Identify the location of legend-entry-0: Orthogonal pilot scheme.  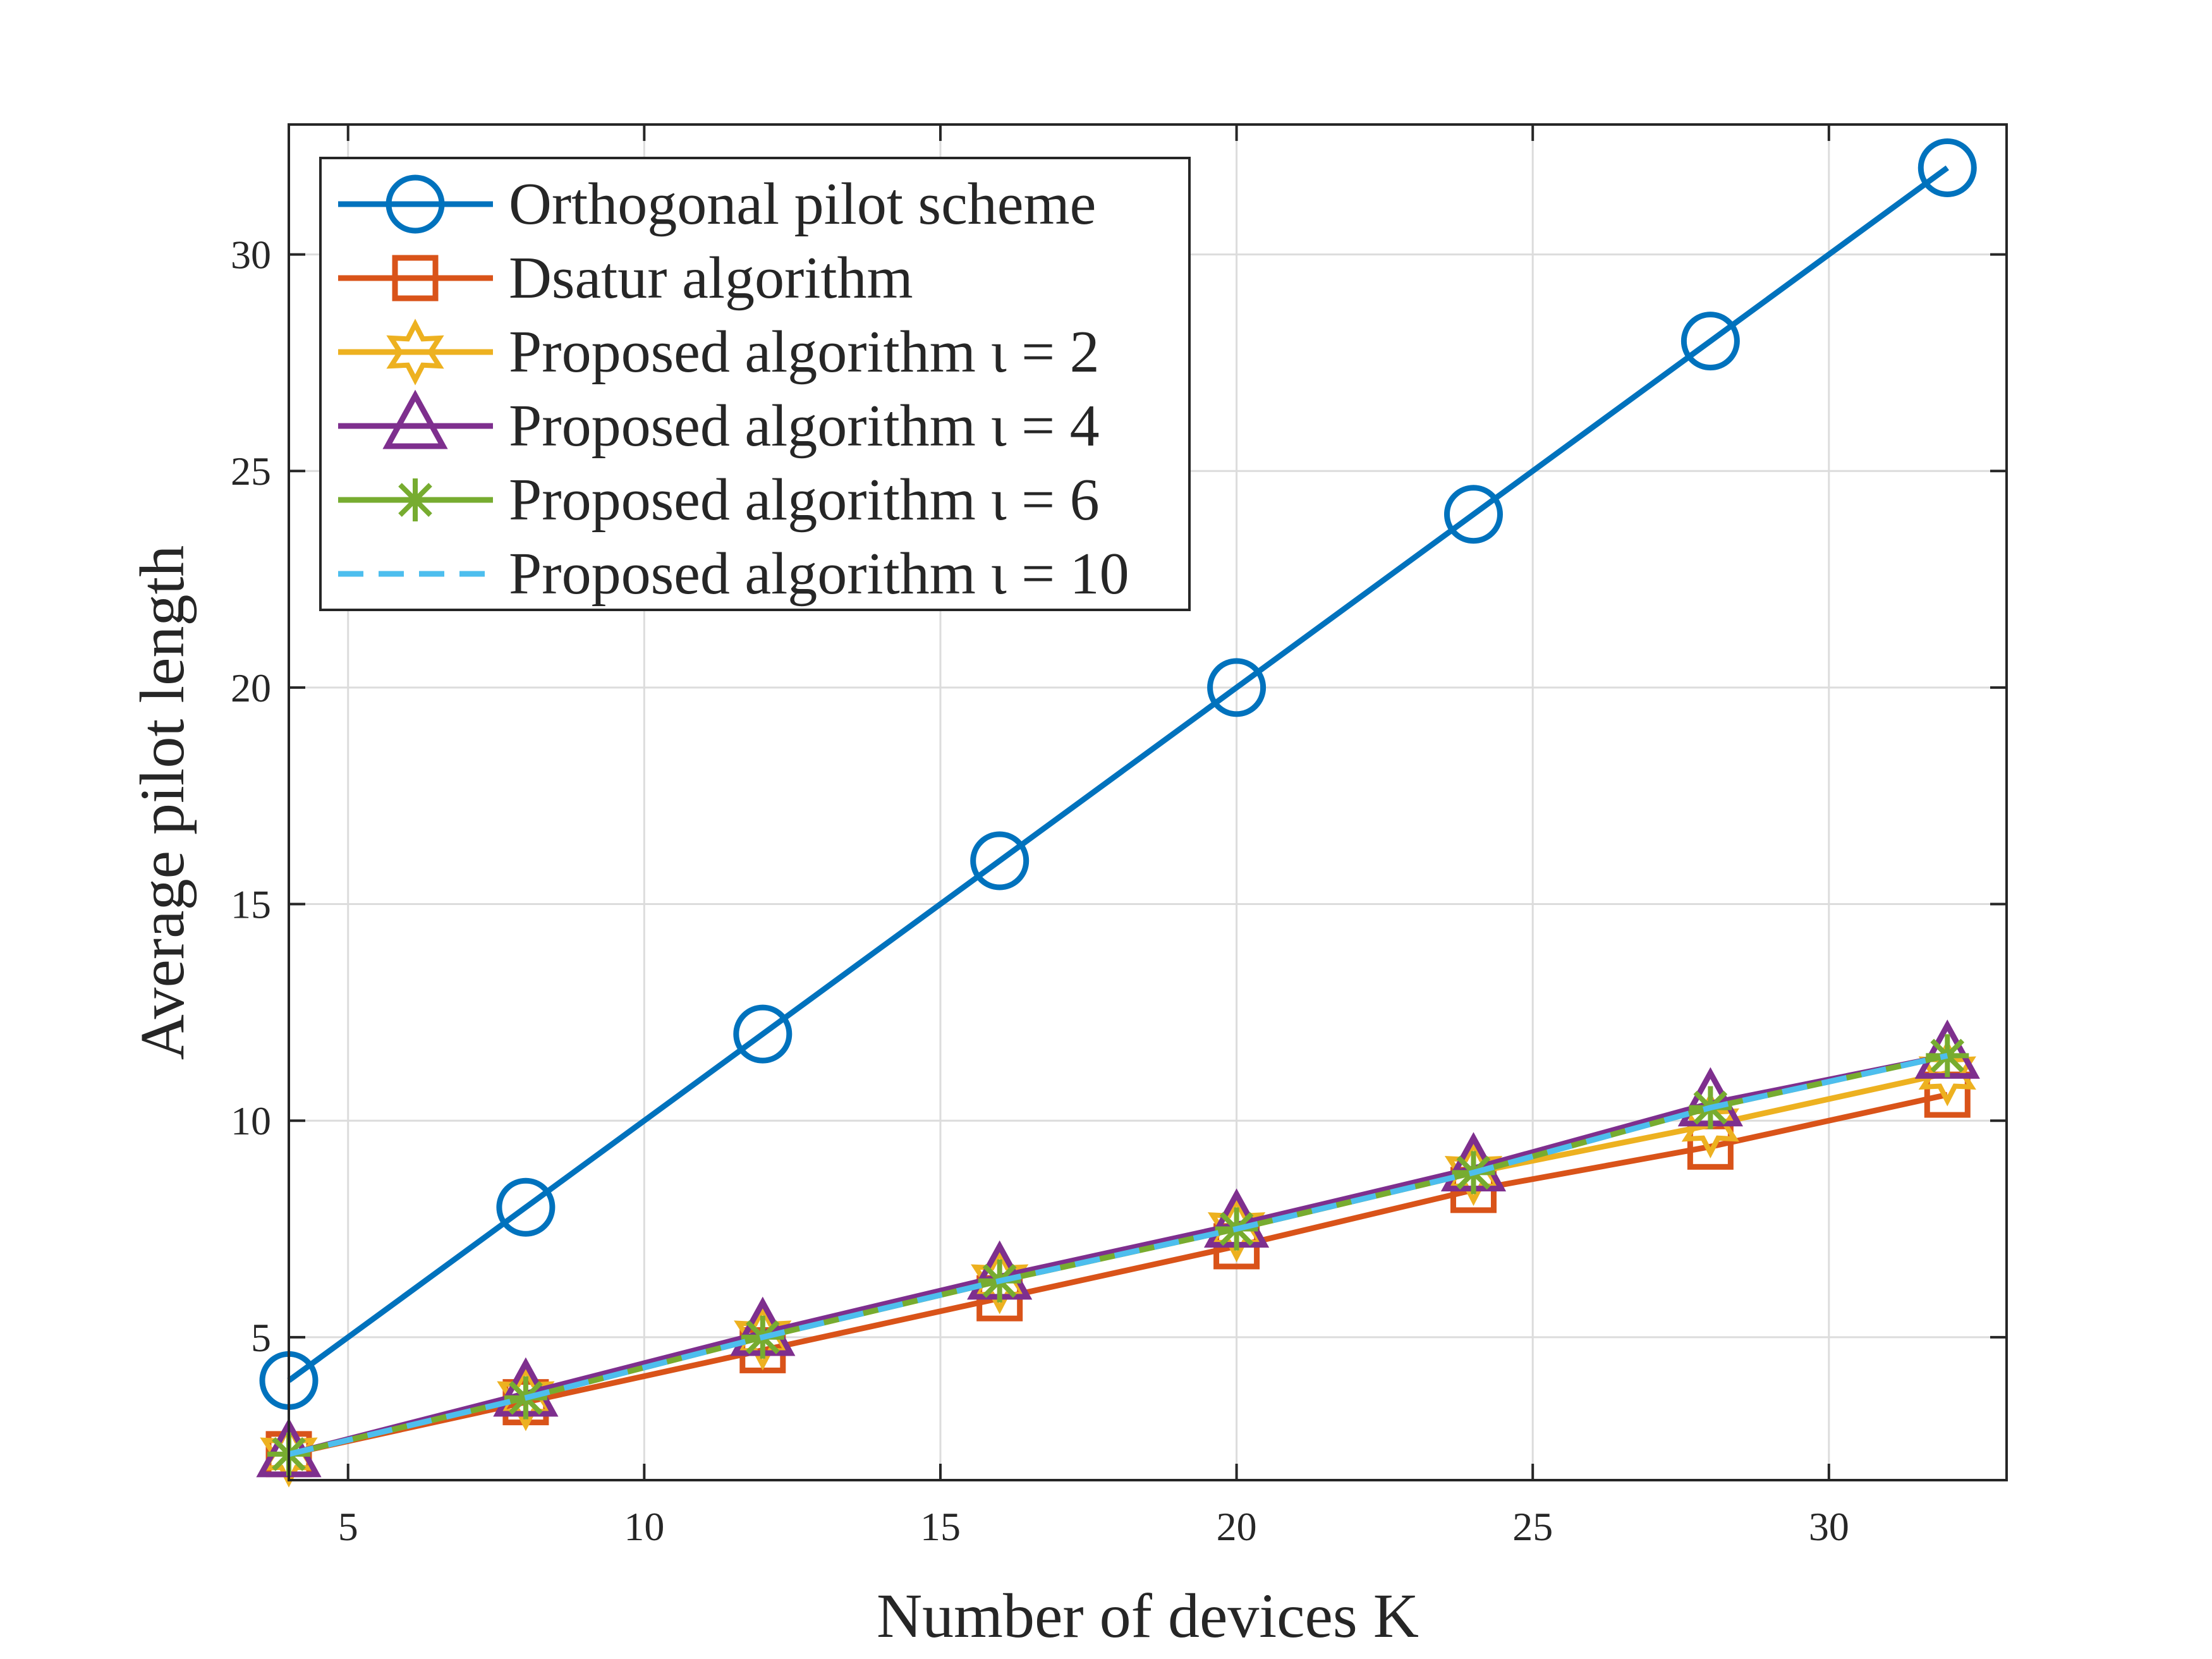
(717, 204).